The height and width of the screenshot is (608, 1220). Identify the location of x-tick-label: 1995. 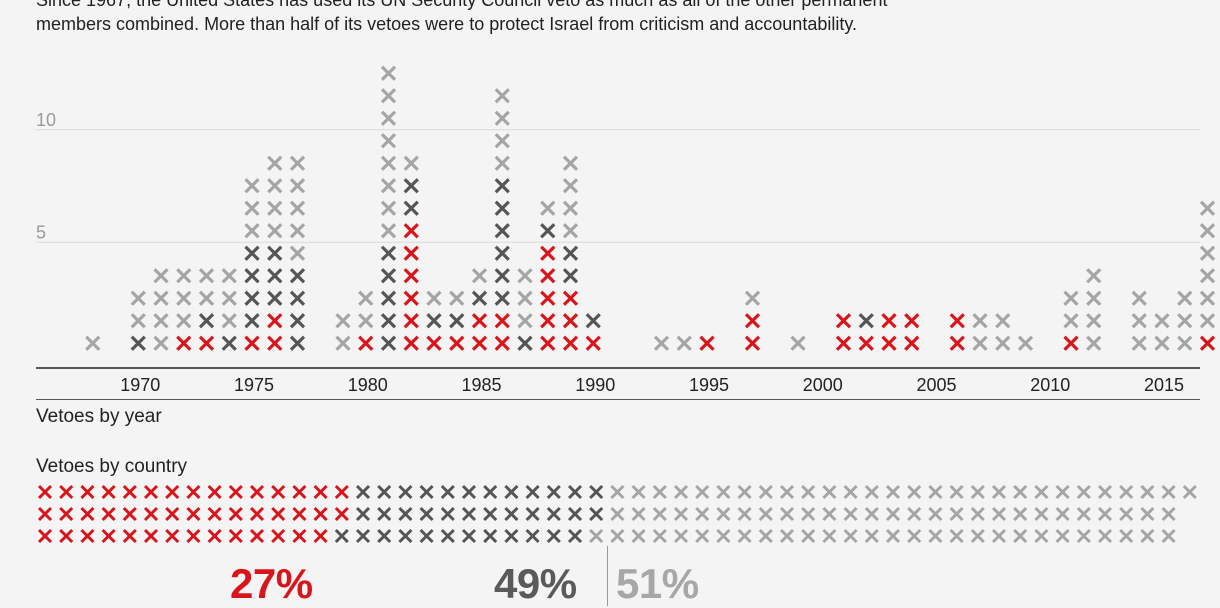
(709, 385).